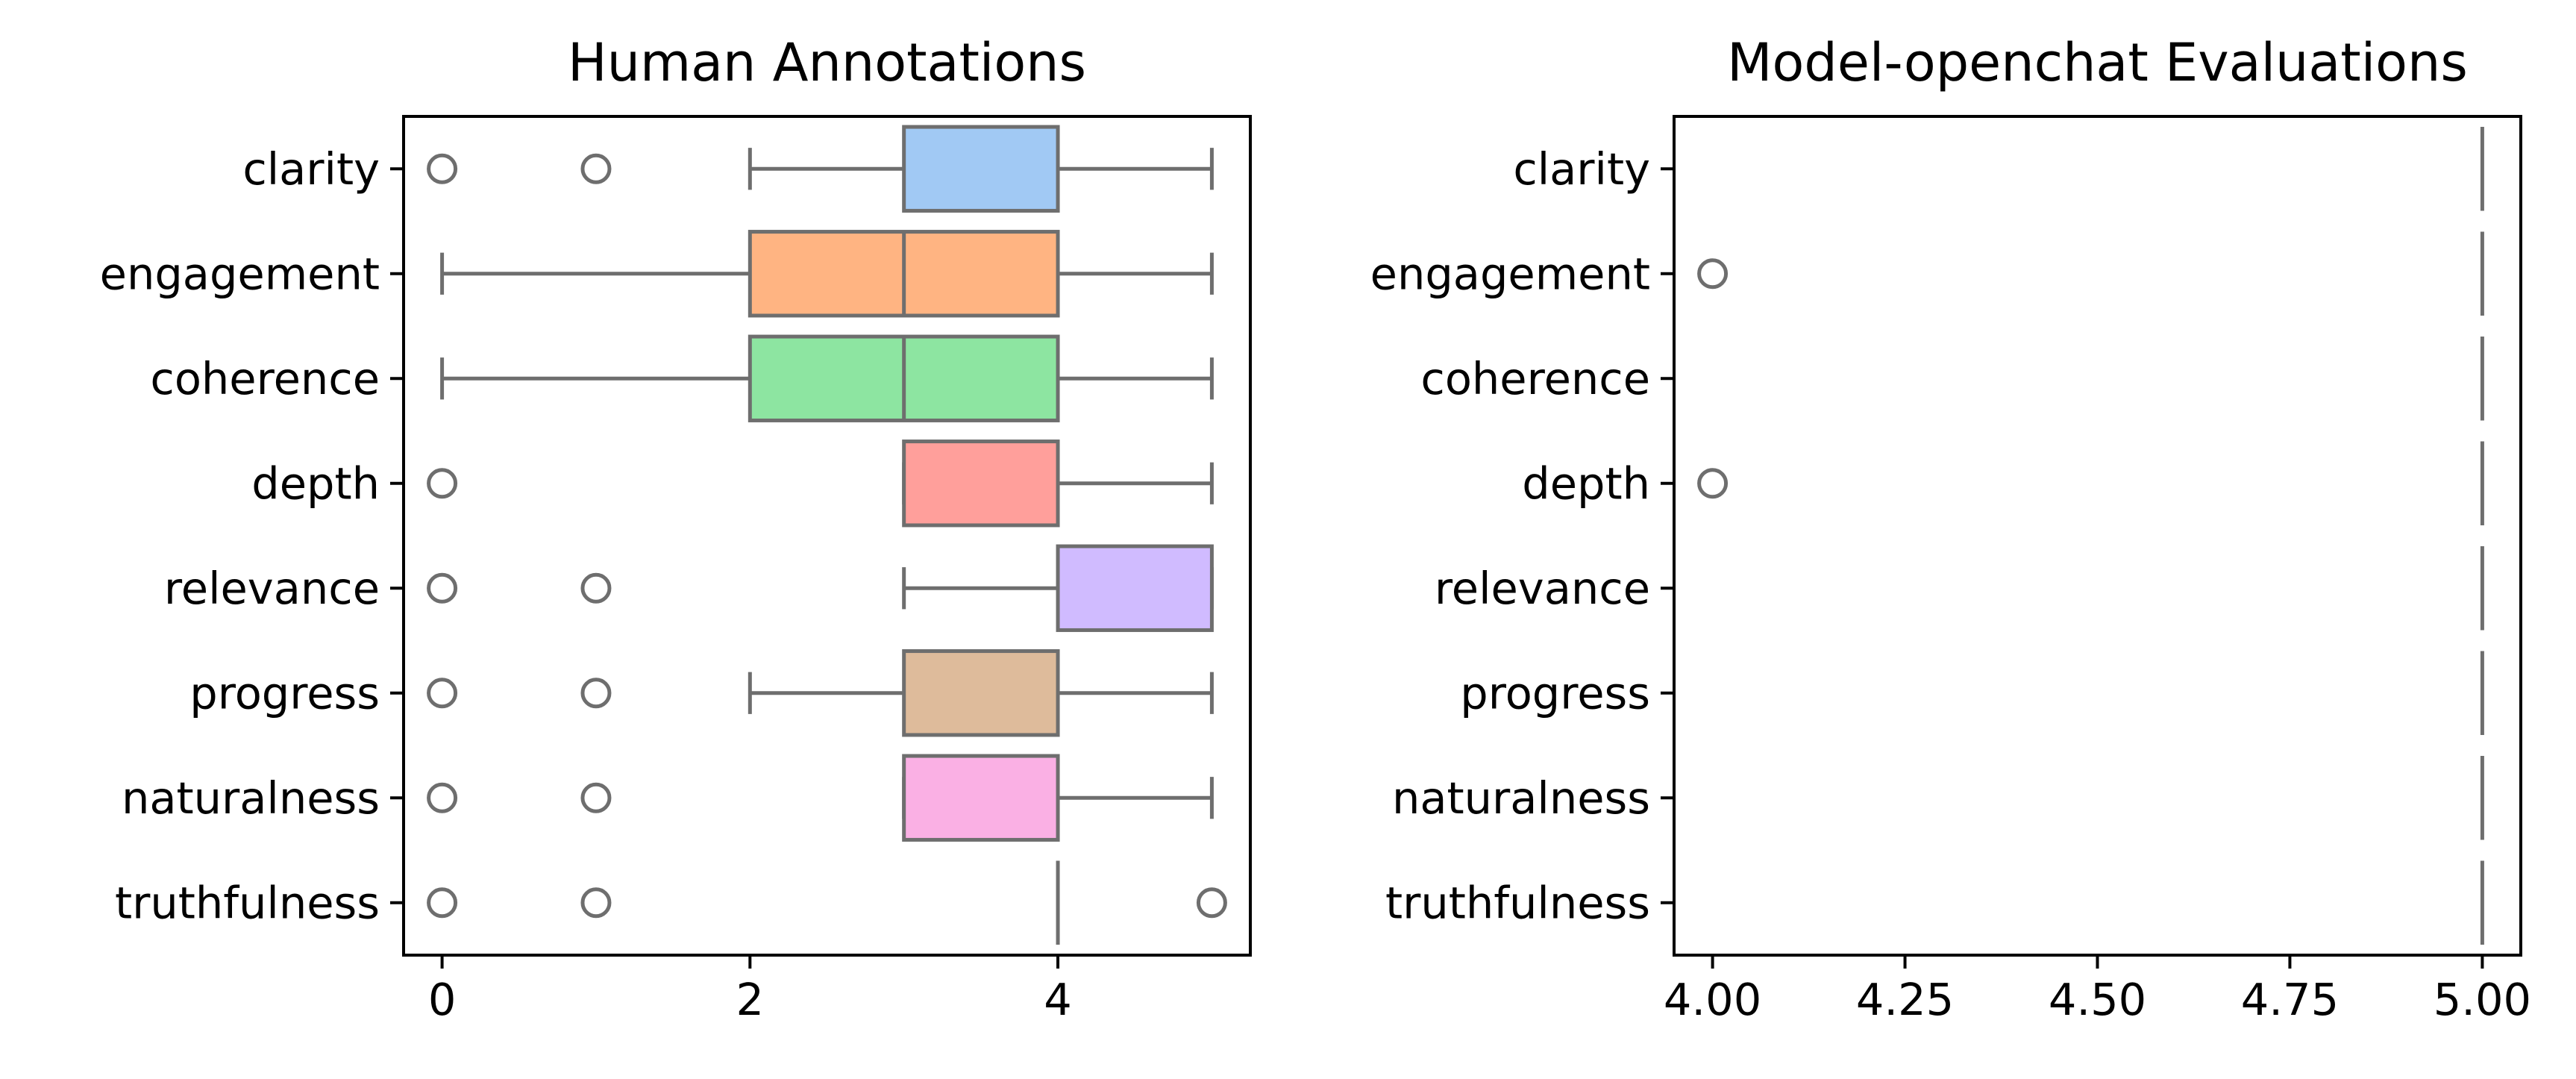 Image resolution: width=2576 pixels, height=1079 pixels. Describe the element at coordinates (750, 999) in the screenshot. I see `x-tick-label: 2` at that location.